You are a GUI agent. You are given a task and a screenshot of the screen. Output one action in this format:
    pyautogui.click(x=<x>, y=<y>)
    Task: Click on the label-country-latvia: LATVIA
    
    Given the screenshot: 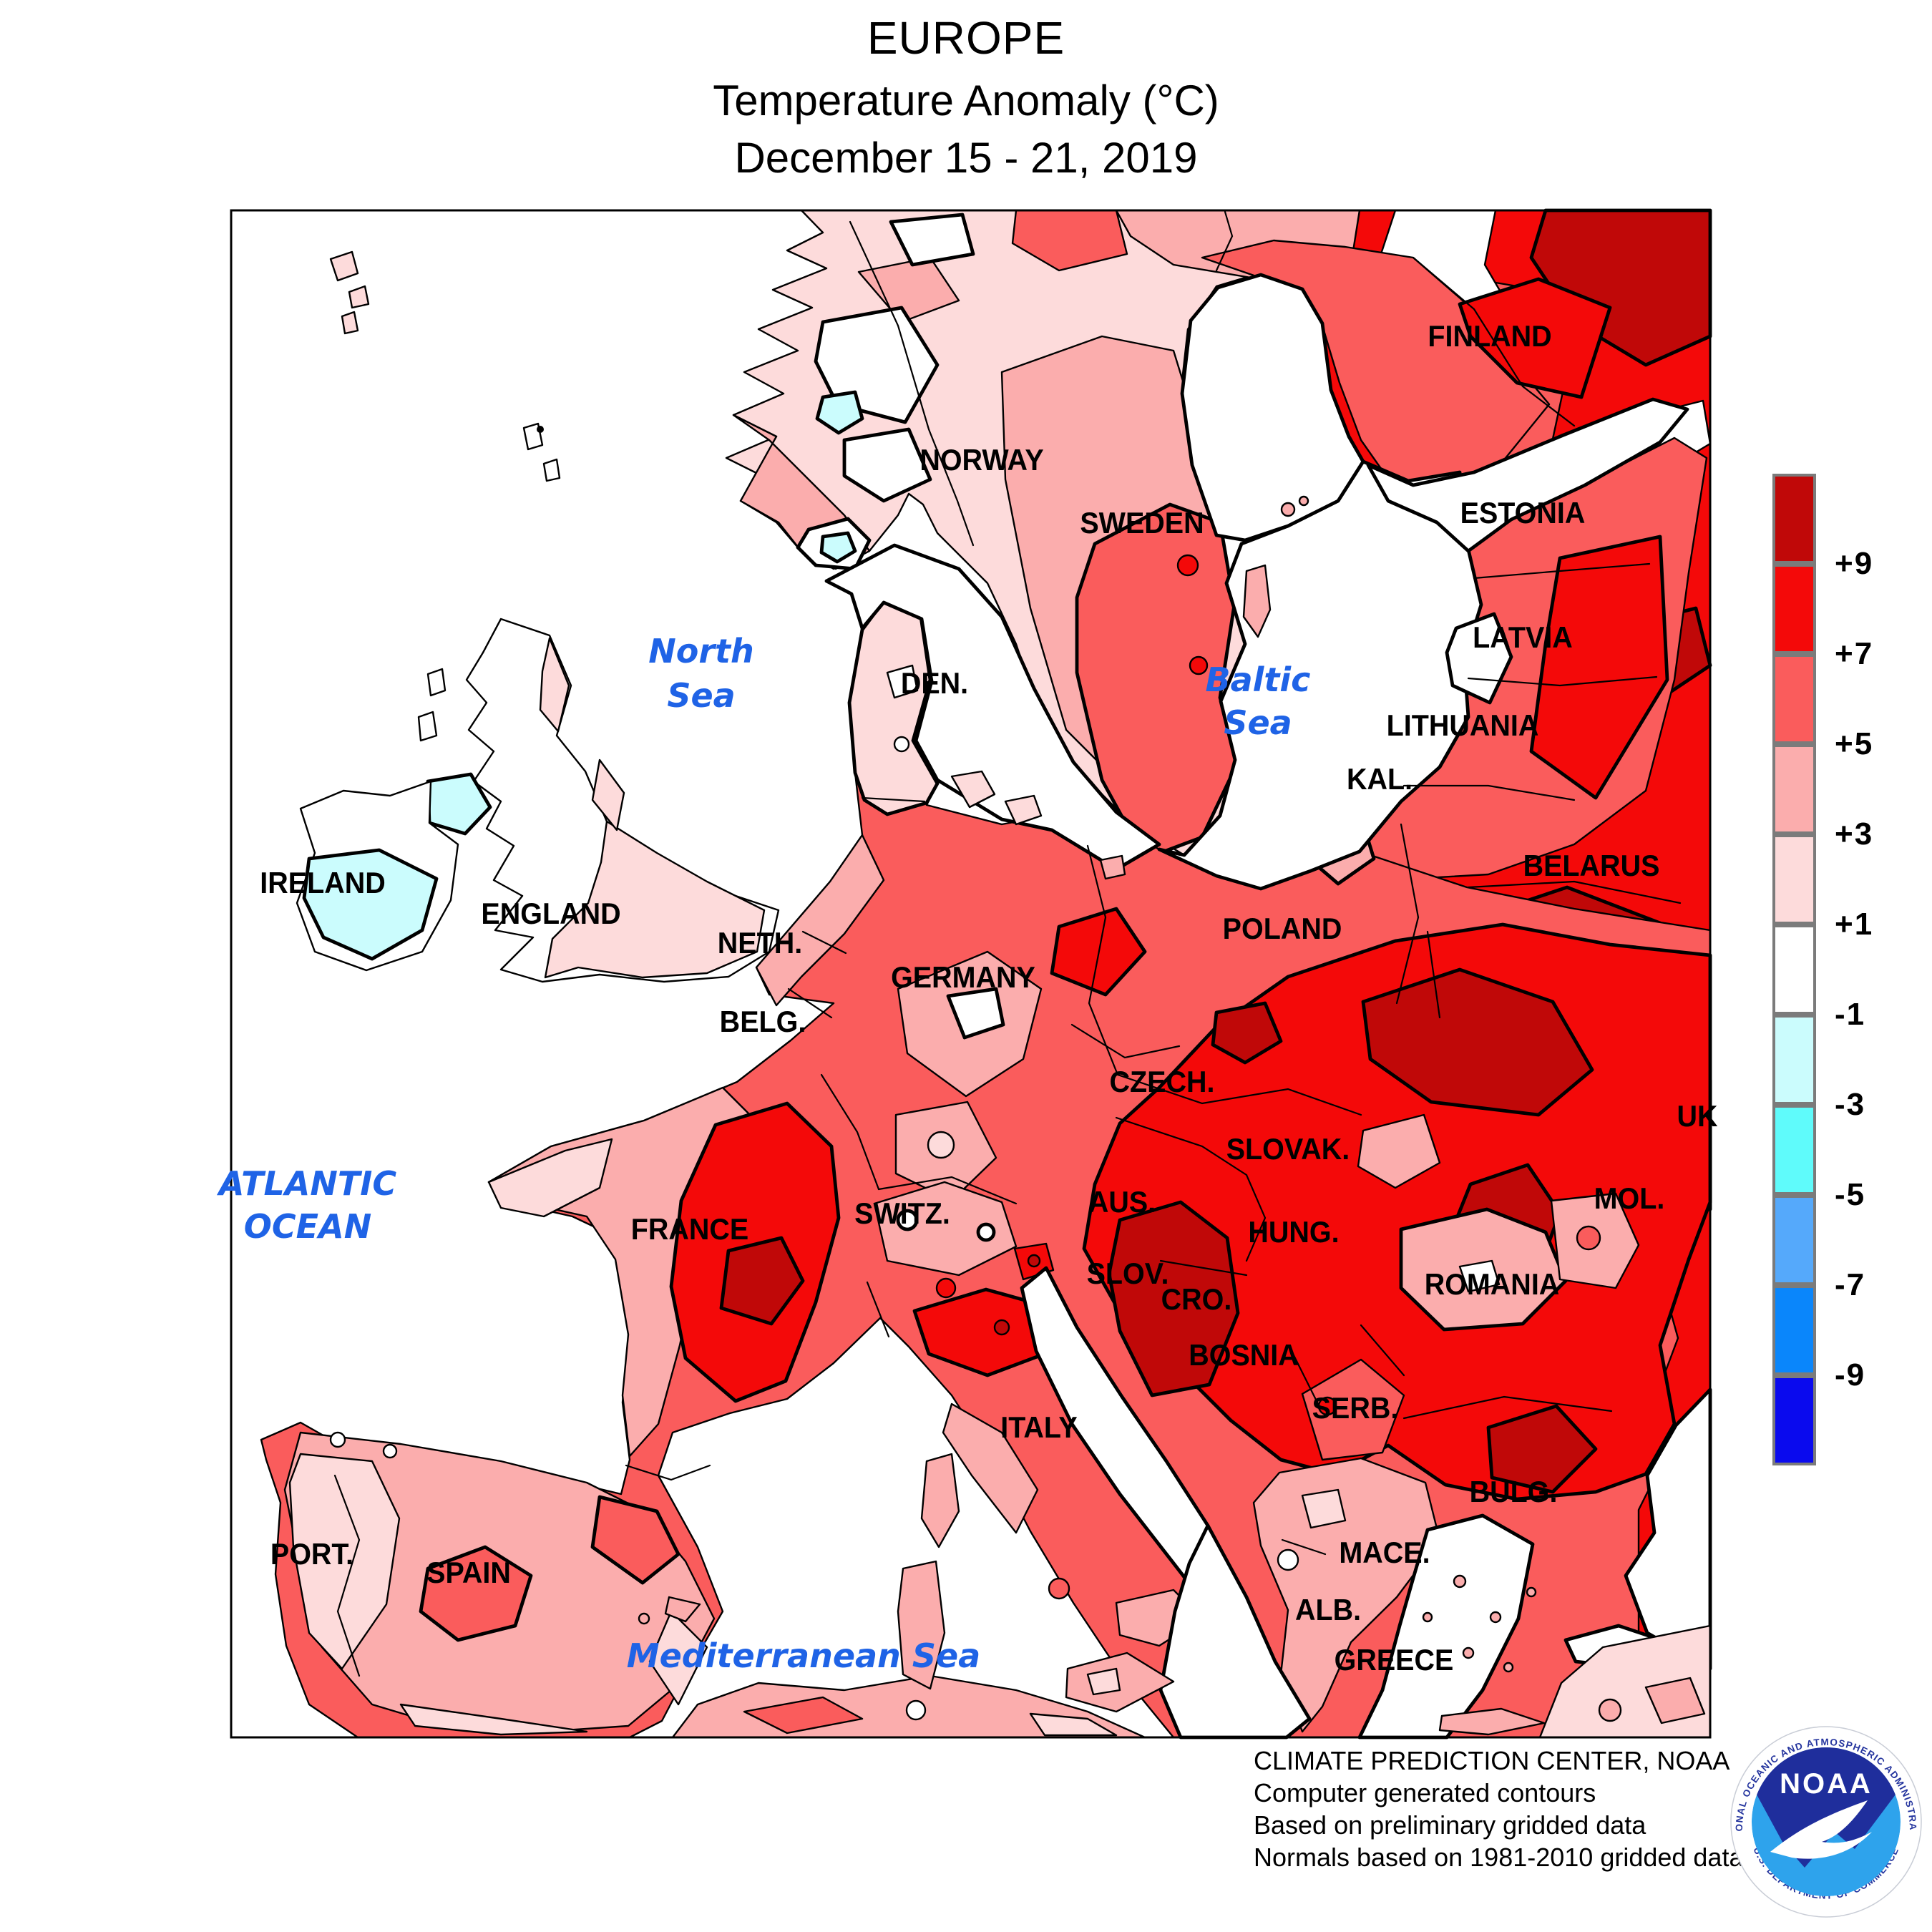 What is the action you would take?
    pyautogui.click(x=1523, y=637)
    